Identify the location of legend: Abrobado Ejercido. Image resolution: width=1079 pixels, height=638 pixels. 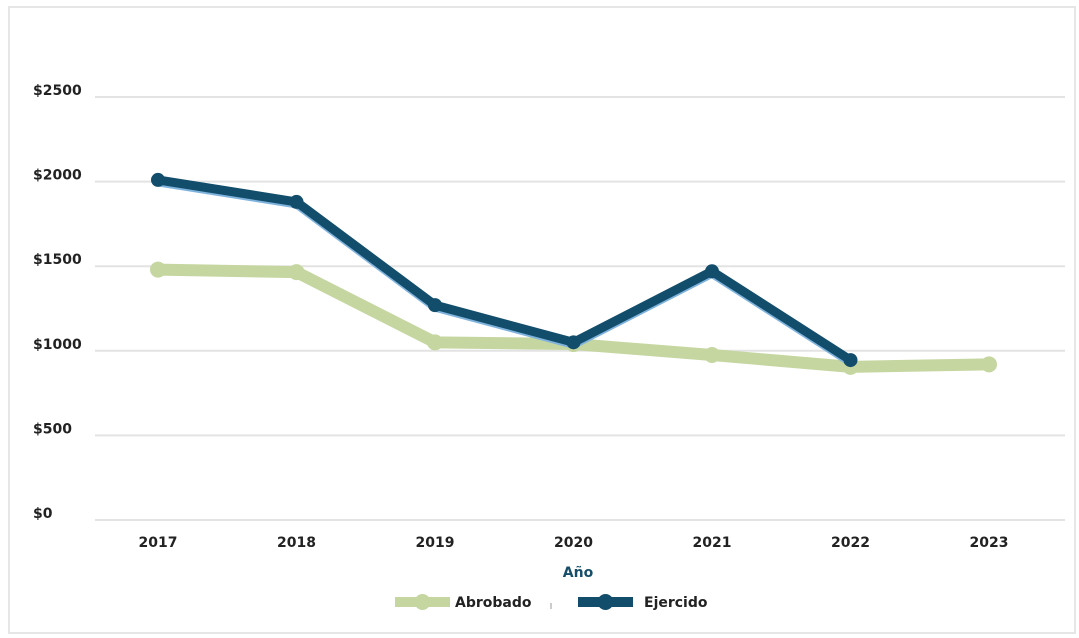
(551, 602).